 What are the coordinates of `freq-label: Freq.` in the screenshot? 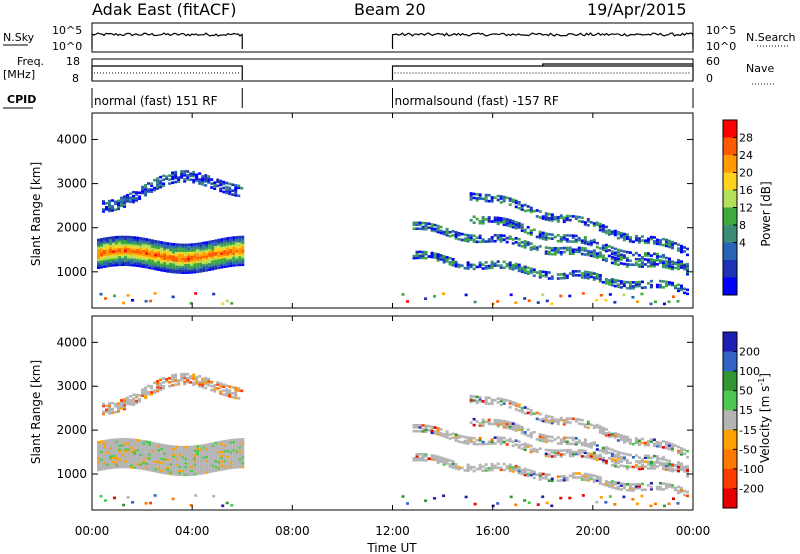 It's located at (30, 61).